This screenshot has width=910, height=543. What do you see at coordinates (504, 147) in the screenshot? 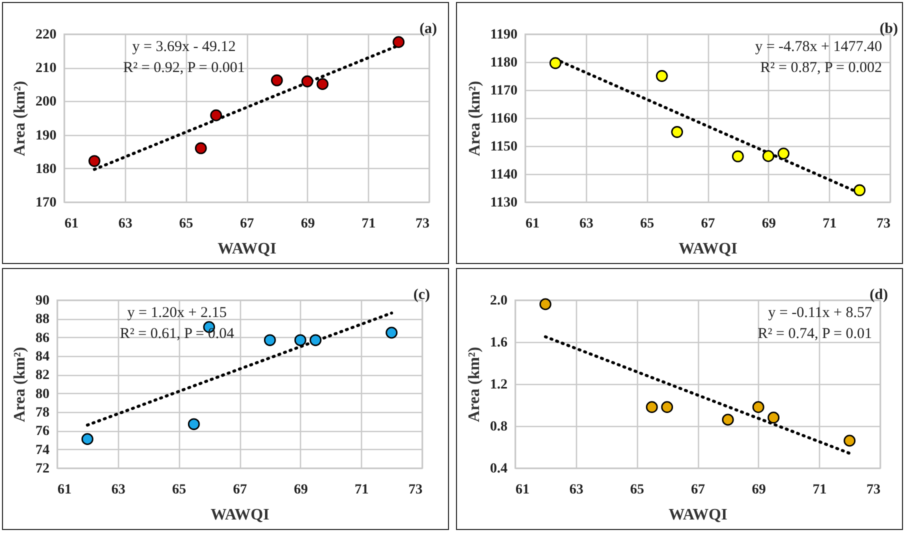
I see `y-tick-label: 1150` at bounding box center [504, 147].